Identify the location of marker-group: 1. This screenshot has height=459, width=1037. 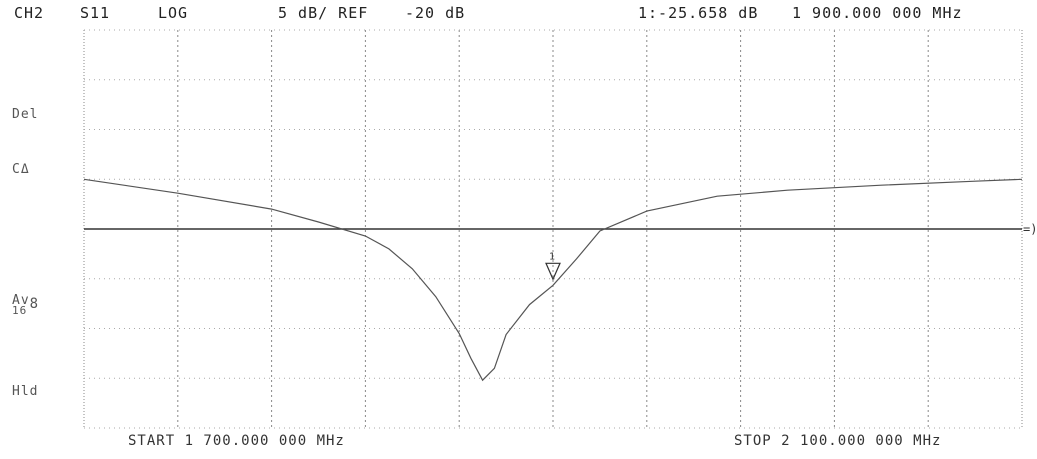
(553, 266).